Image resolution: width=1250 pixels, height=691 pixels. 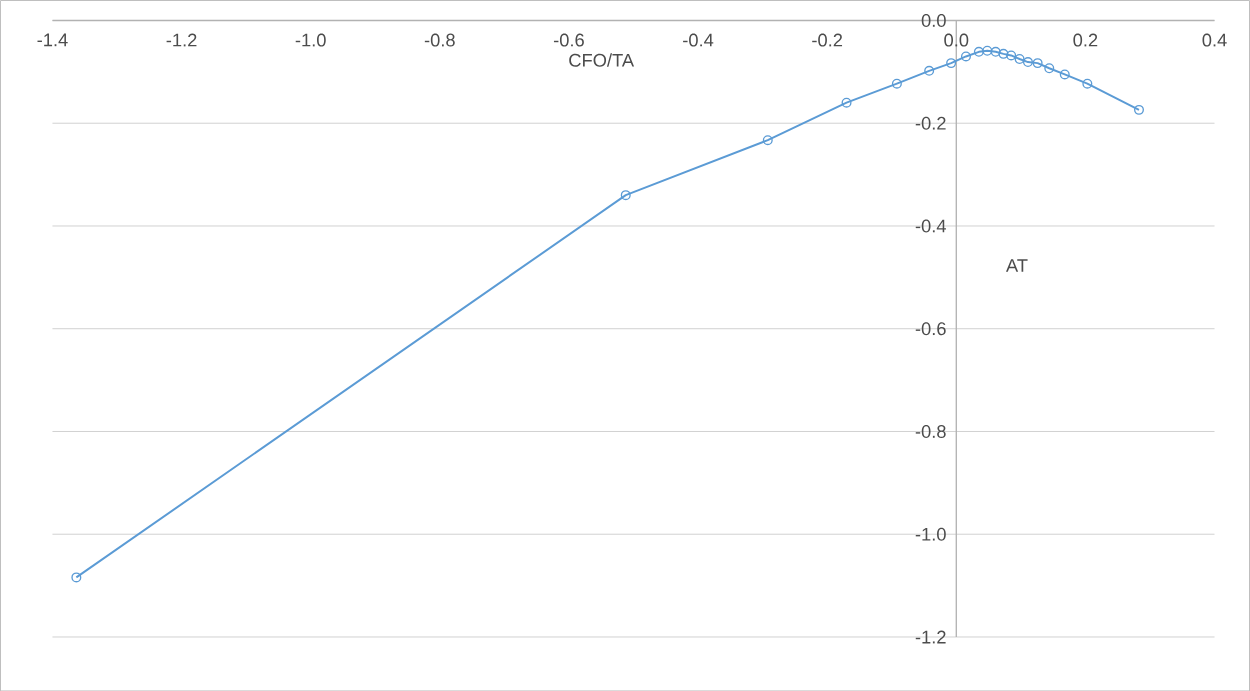 What do you see at coordinates (568, 40) in the screenshot?
I see `x-tick-label: -0.6` at bounding box center [568, 40].